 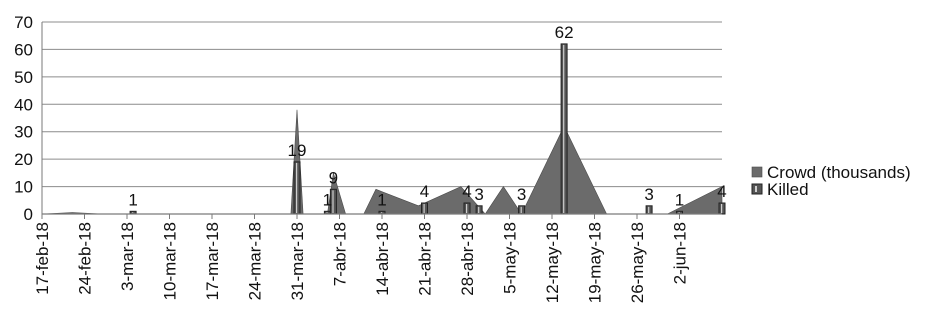 What do you see at coordinates (42, 258) in the screenshot?
I see `x-tick-label: 17-feb-18` at bounding box center [42, 258].